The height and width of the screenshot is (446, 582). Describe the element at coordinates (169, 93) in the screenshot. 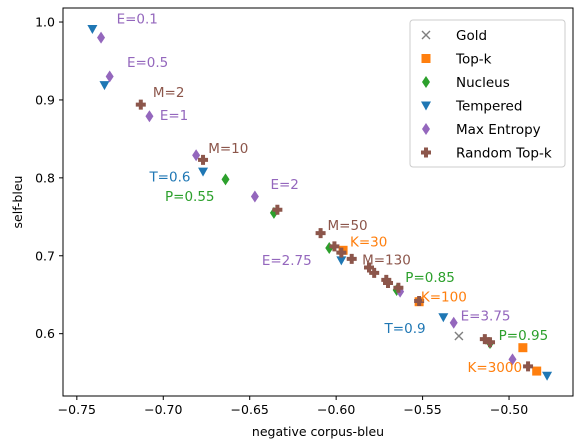

I see `point-annotation: M=2` at that location.